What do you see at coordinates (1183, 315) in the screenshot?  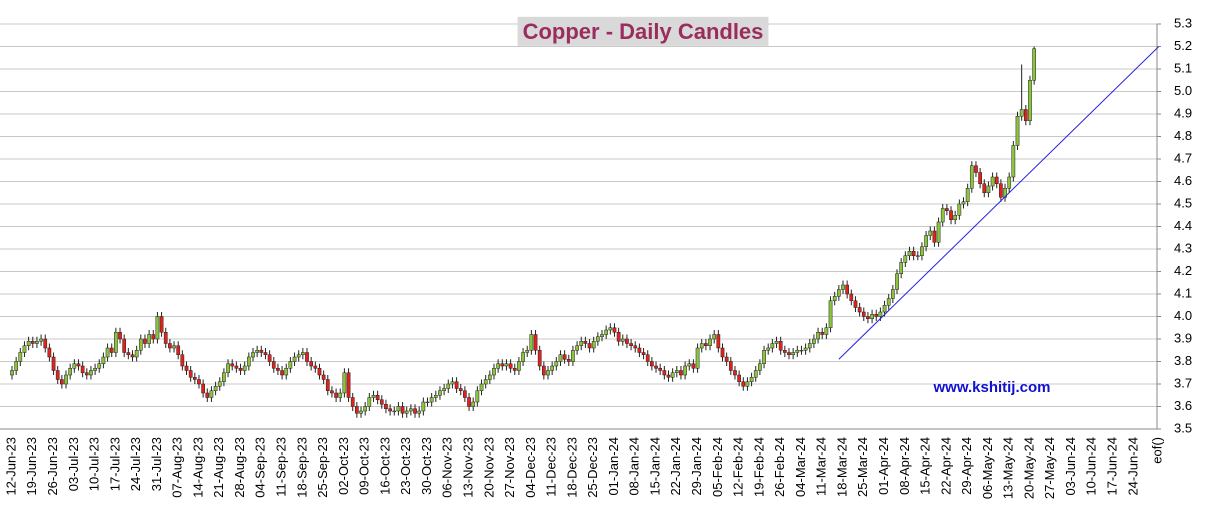 I see `y-tick-label: 4.0` at bounding box center [1183, 315].